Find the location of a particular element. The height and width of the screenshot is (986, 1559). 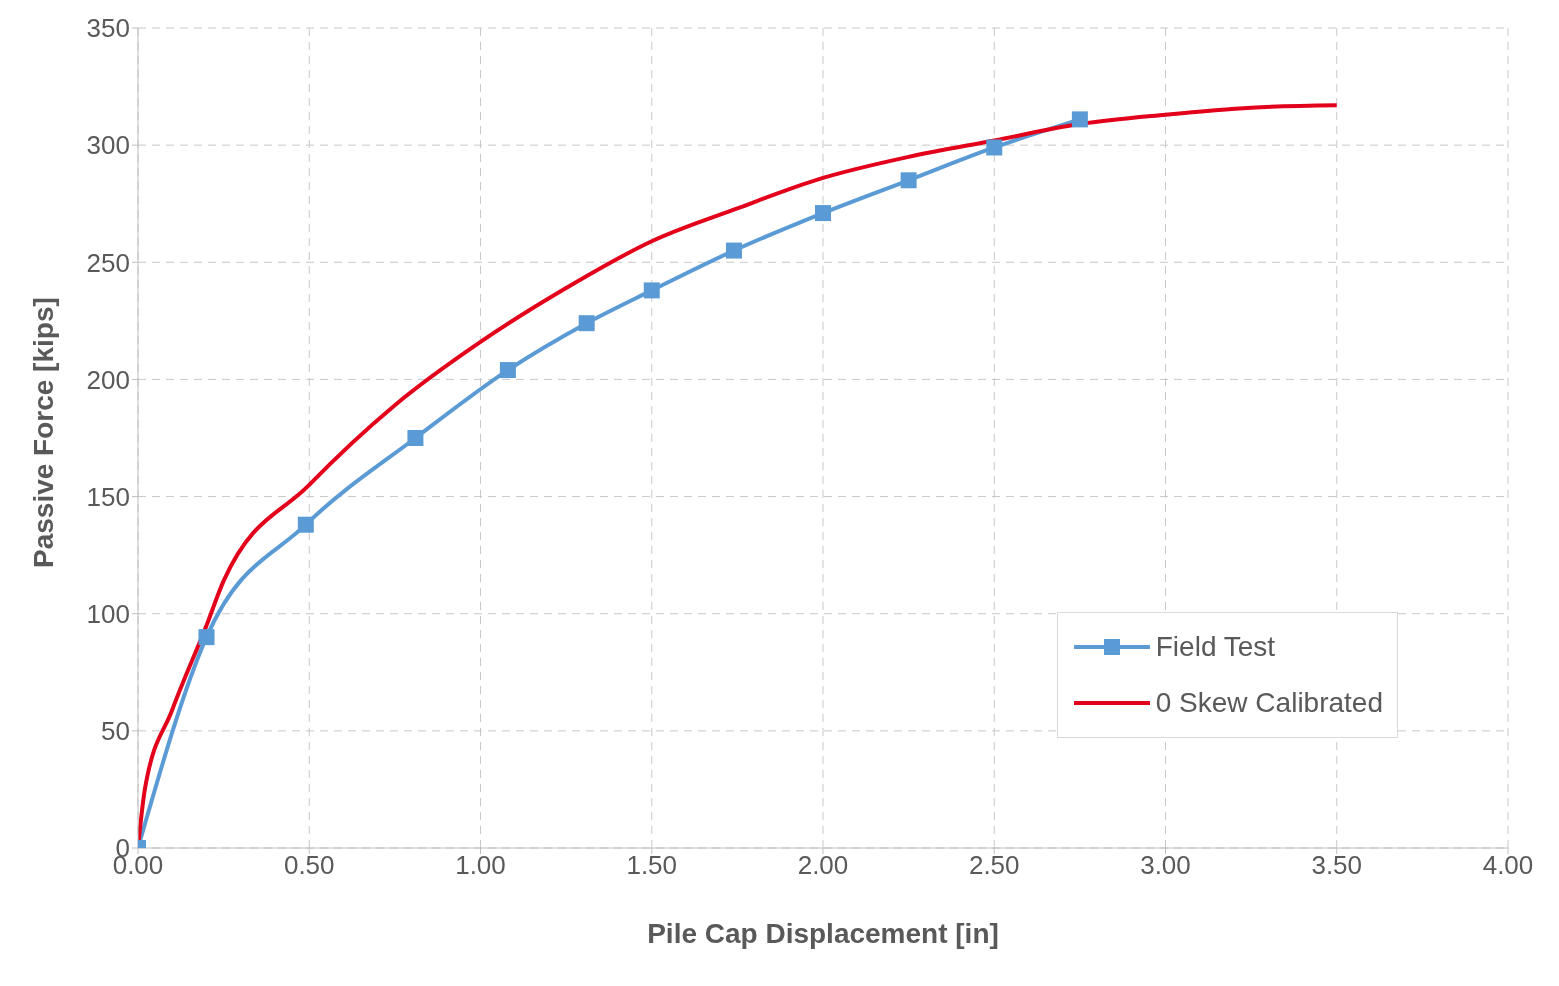

legend-label: Field Test is located at coordinates (1215, 647).